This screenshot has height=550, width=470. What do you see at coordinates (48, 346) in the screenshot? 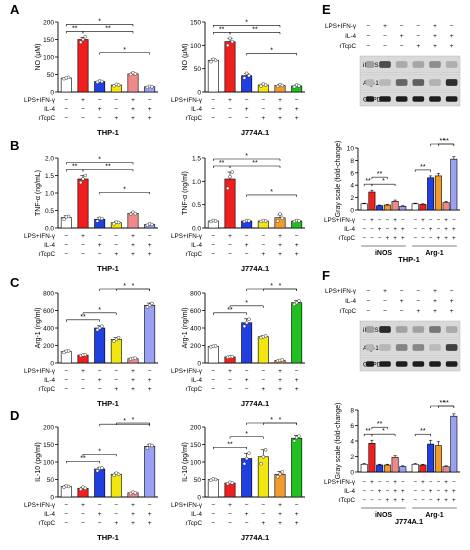
I see `y-tick-label: 200` at bounding box center [48, 346].